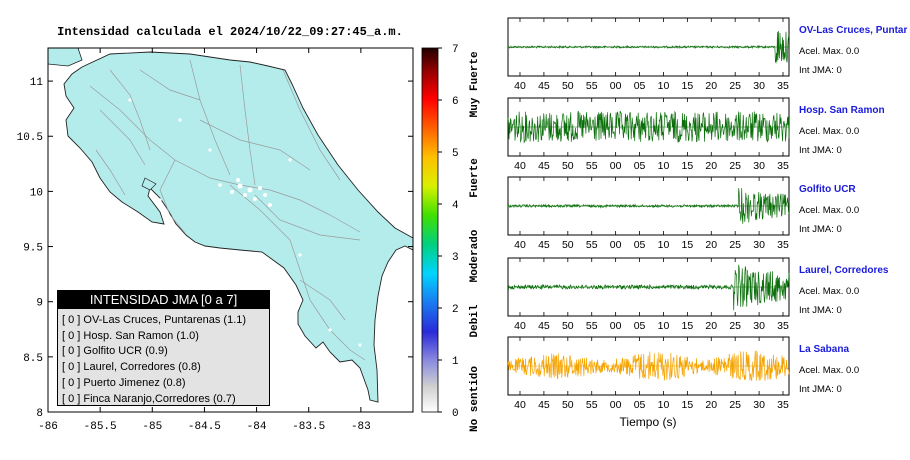 The height and width of the screenshot is (460, 910). What do you see at coordinates (827, 189) in the screenshot?
I see `station-name: Golfito UCR` at bounding box center [827, 189].